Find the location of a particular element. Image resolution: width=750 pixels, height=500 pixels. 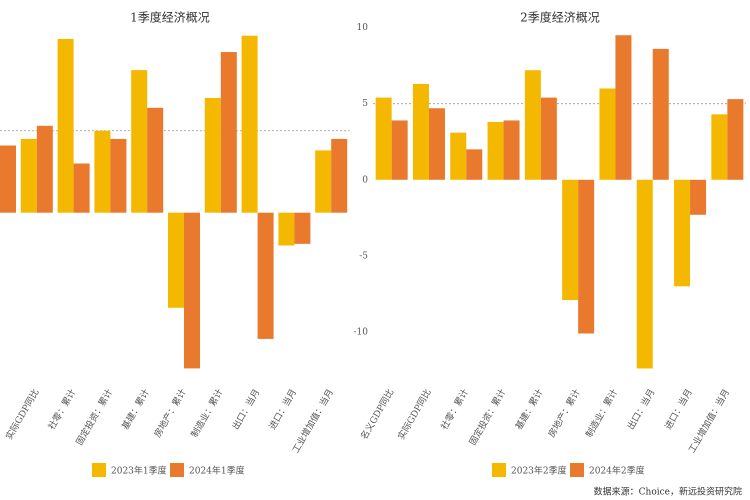

x-tick-label: 工业增加值：当月 is located at coordinates (709, 421).